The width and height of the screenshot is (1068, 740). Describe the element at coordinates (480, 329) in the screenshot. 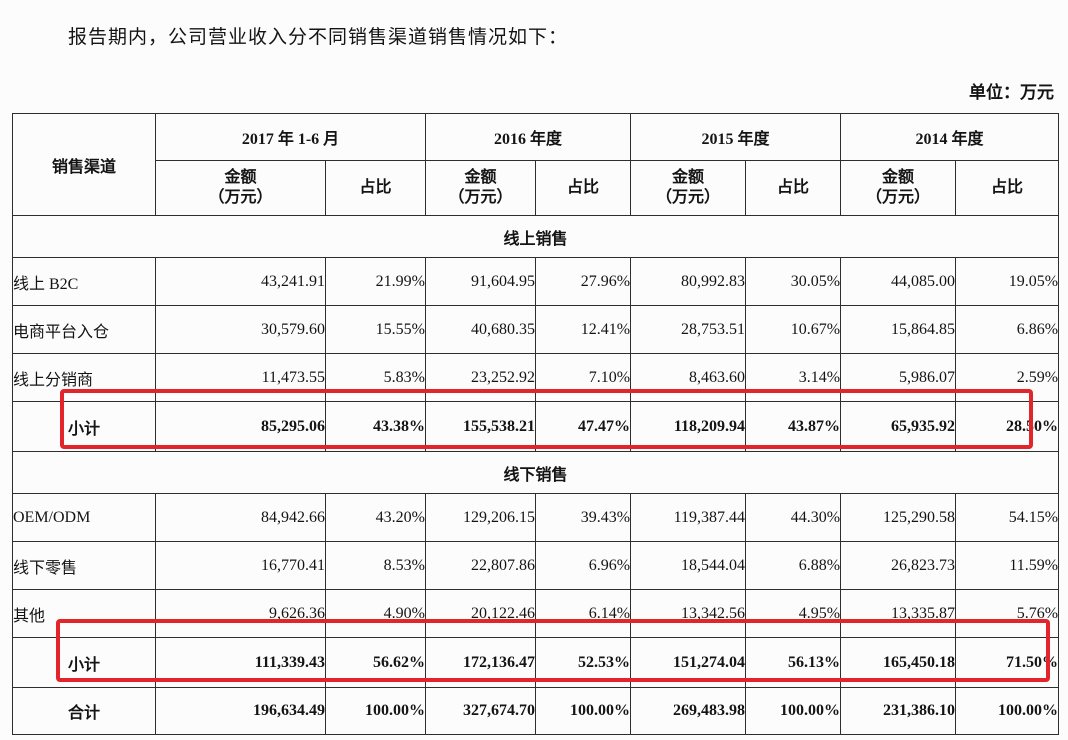

I see `amount-cell: 40,680.35` at that location.